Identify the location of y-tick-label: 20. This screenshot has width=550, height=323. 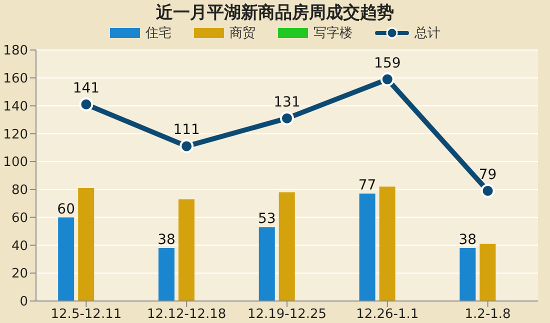
(19, 274).